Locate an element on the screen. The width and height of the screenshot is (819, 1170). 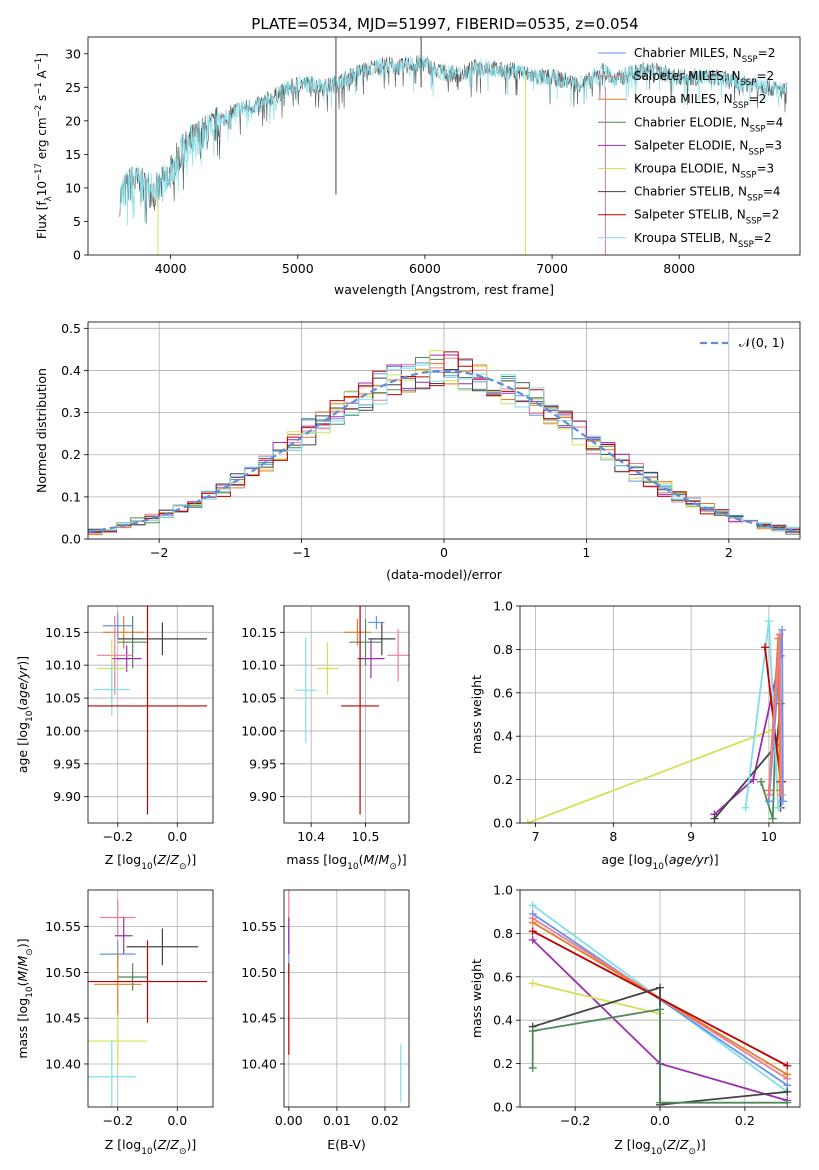
y-tick-label: 10.05 is located at coordinates (259, 698).